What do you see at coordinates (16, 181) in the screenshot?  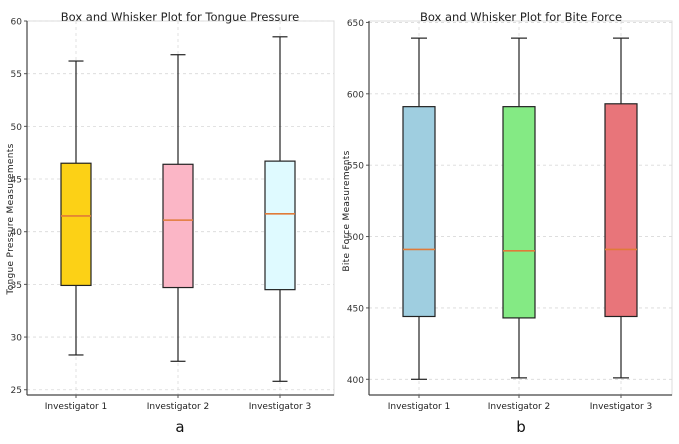 I see `y-tick-label: 45` at bounding box center [16, 181].